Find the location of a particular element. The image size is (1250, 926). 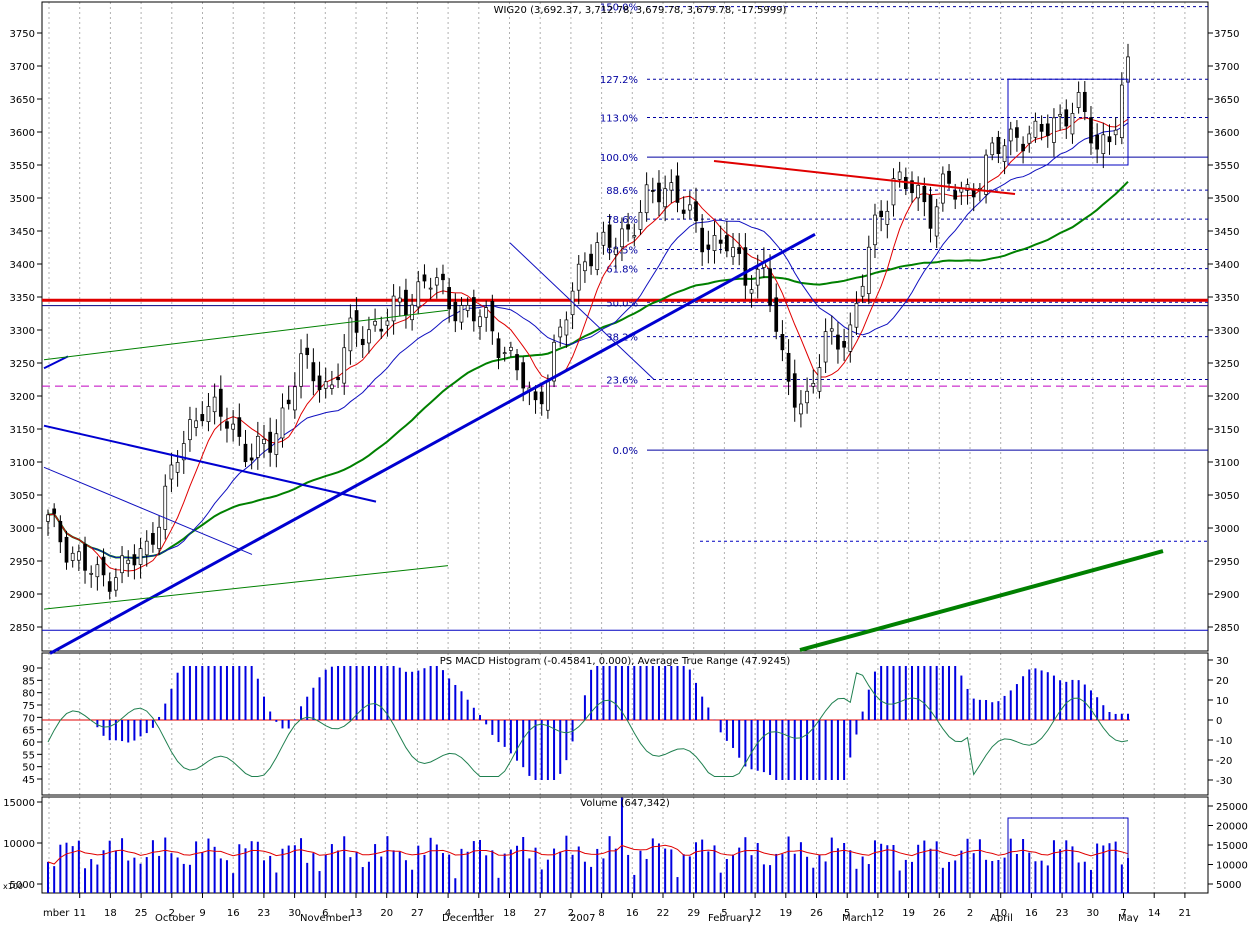

long-term-trend-green is located at coordinates (981, 601).